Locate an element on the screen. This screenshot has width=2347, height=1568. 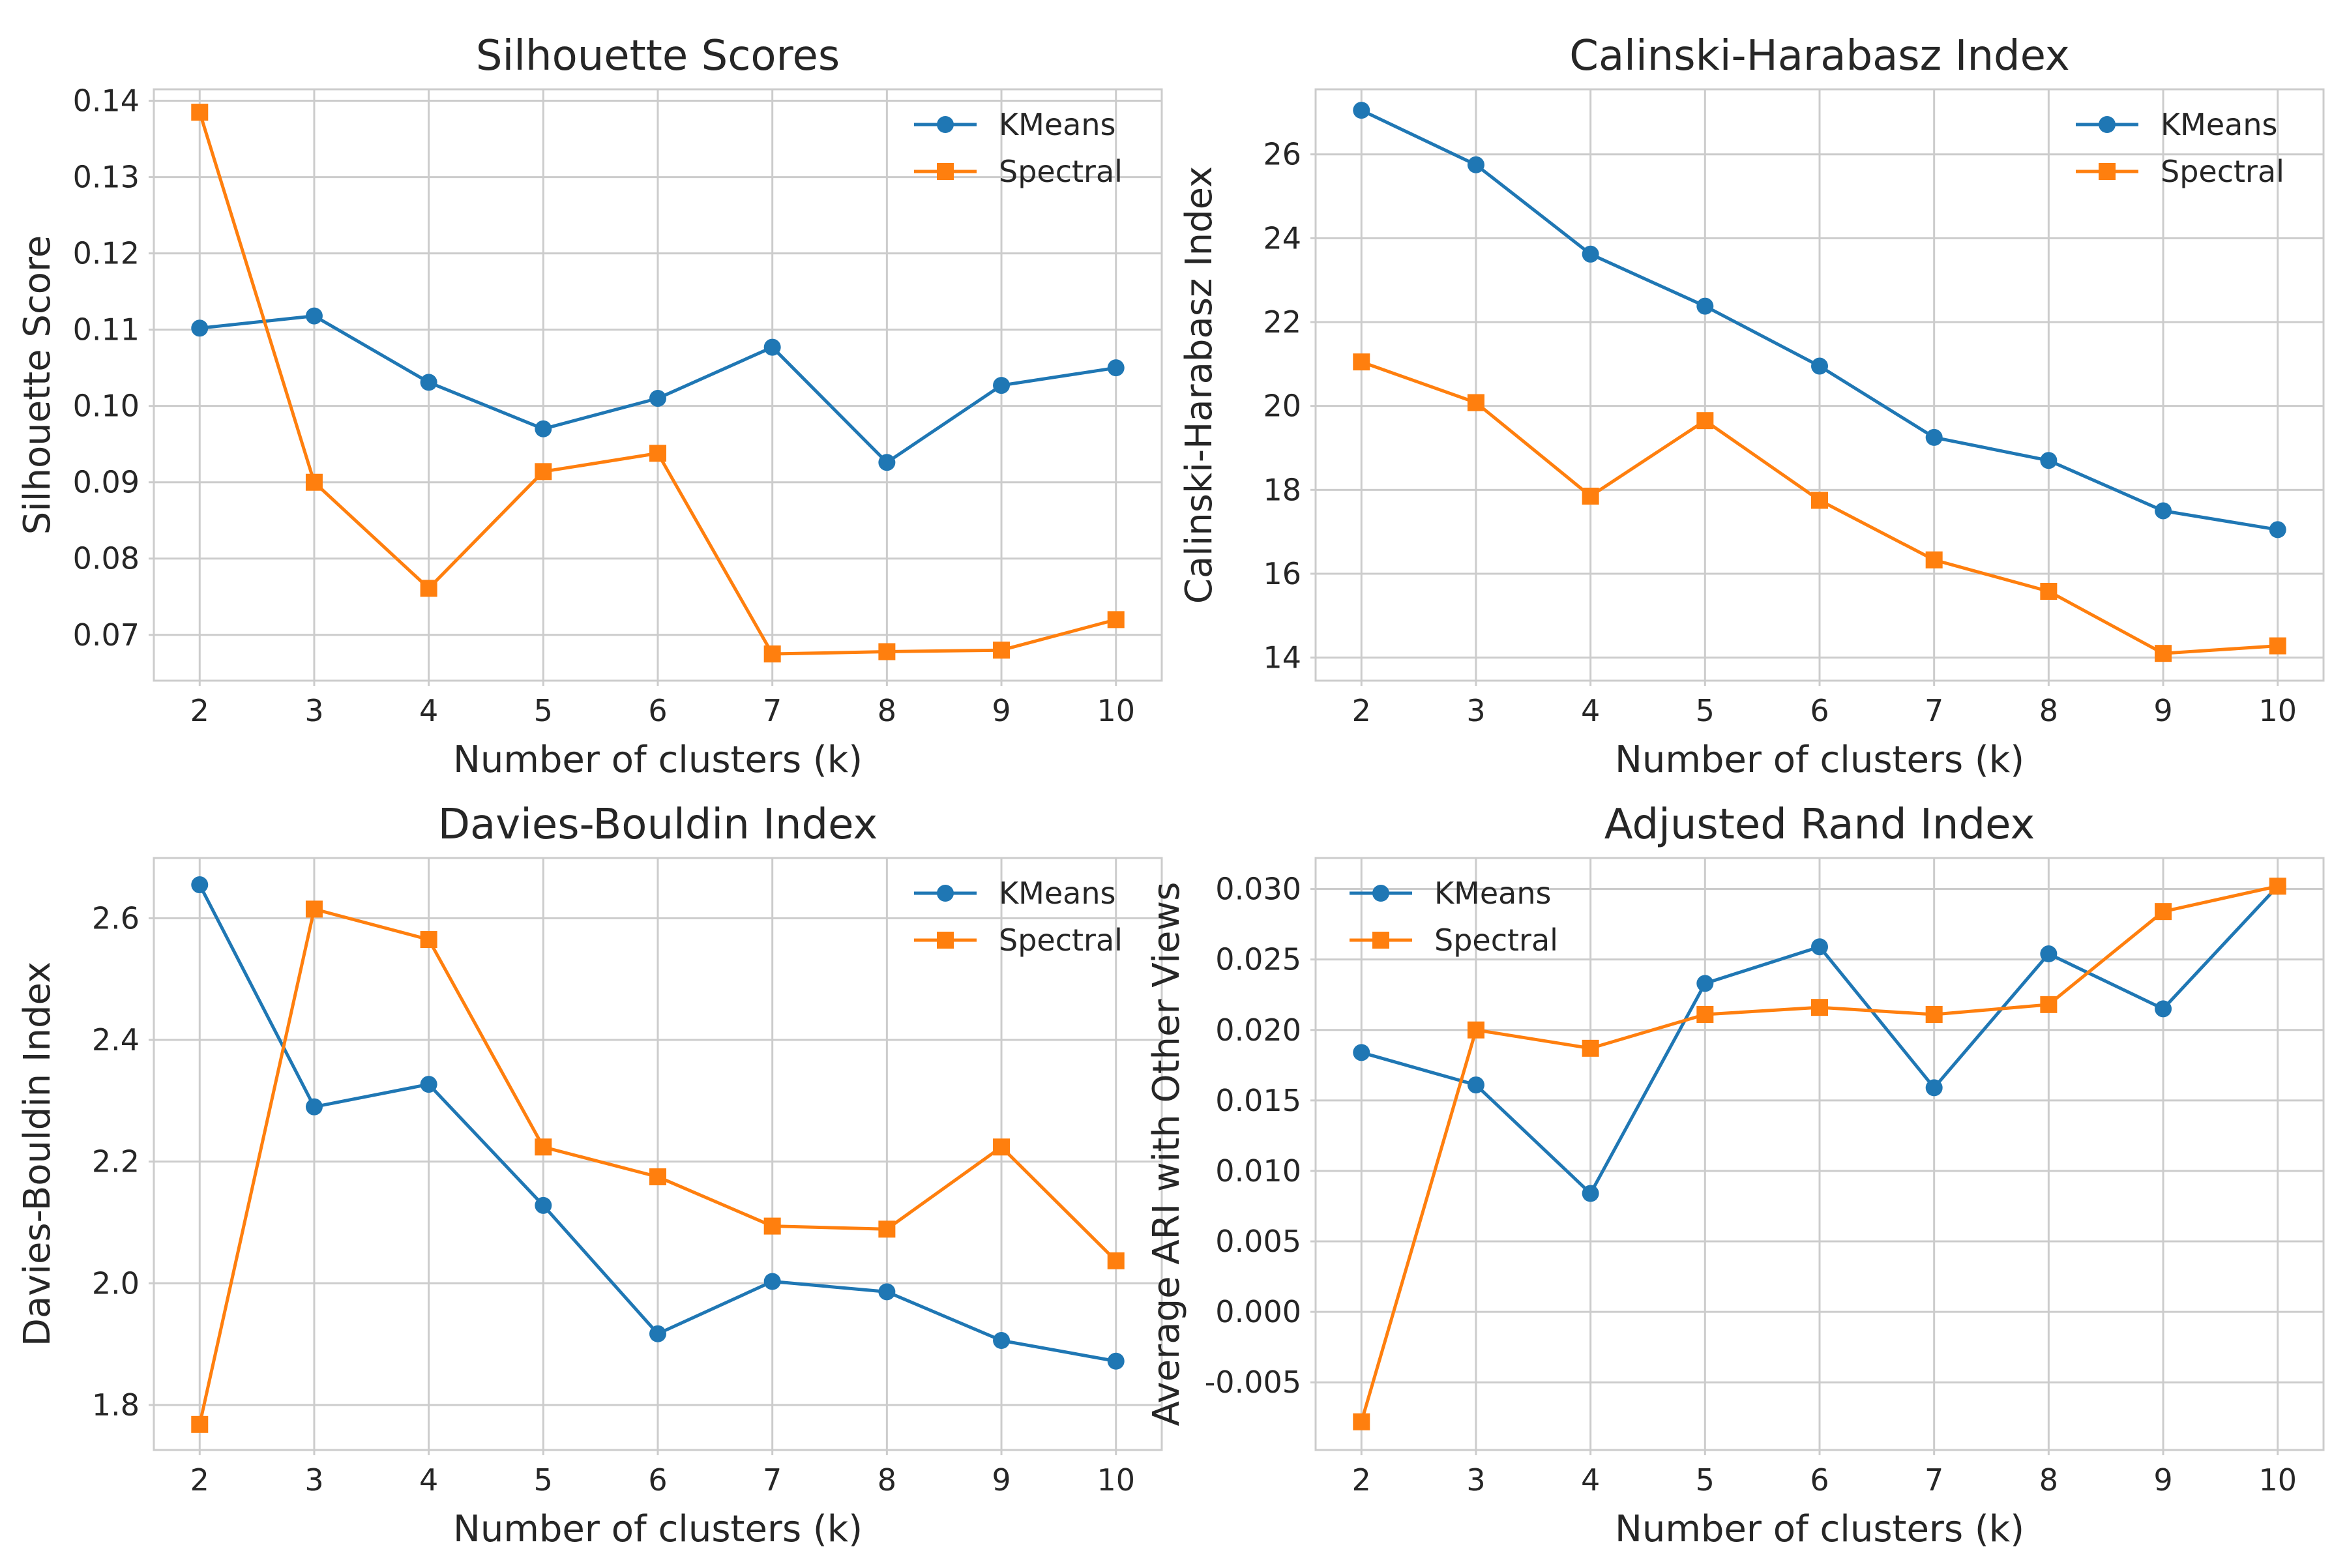
y-tick-label: 0.015 is located at coordinates (1258, 1101).